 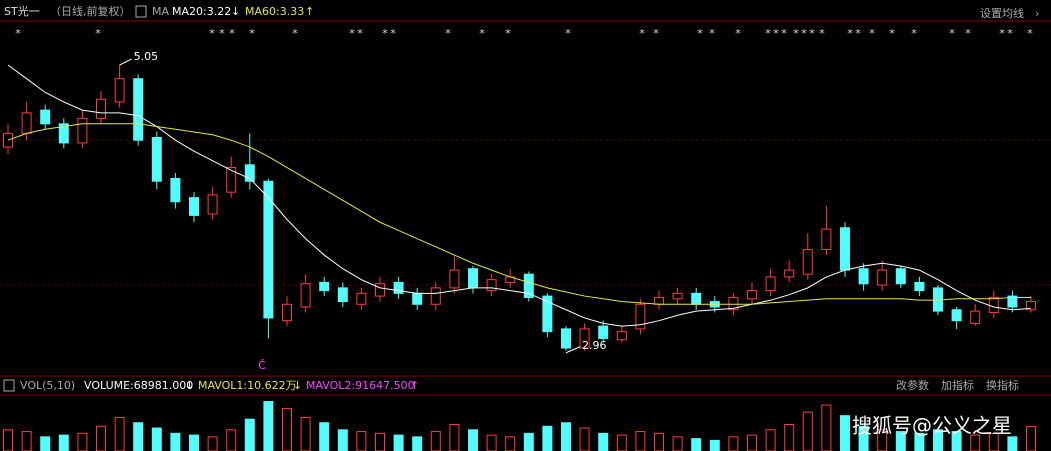 I want to click on ma60-value: MA60:3.33, so click(x=274, y=11).